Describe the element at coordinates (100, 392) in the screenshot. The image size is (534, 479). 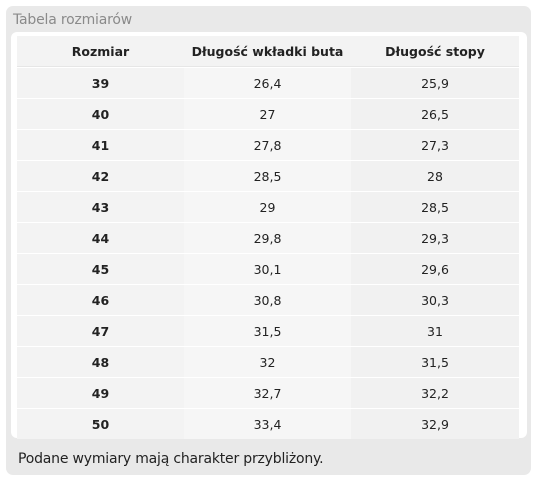
I see `size-cell: 49` at that location.